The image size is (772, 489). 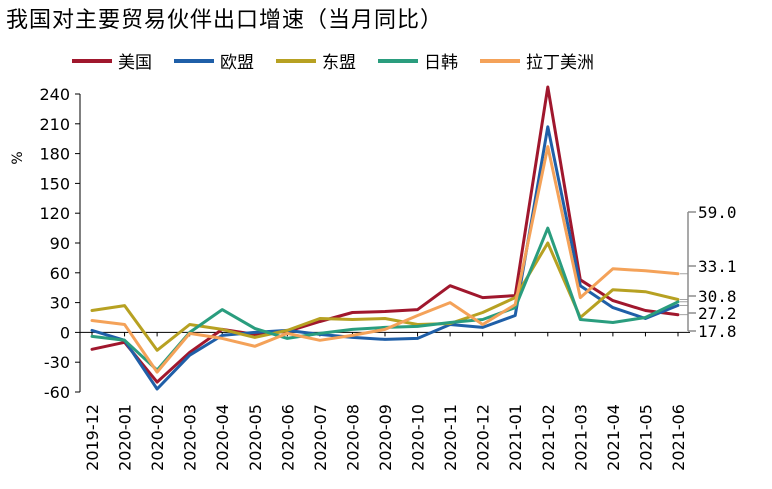 I want to click on end-label-4: 17.8, so click(x=717, y=331).